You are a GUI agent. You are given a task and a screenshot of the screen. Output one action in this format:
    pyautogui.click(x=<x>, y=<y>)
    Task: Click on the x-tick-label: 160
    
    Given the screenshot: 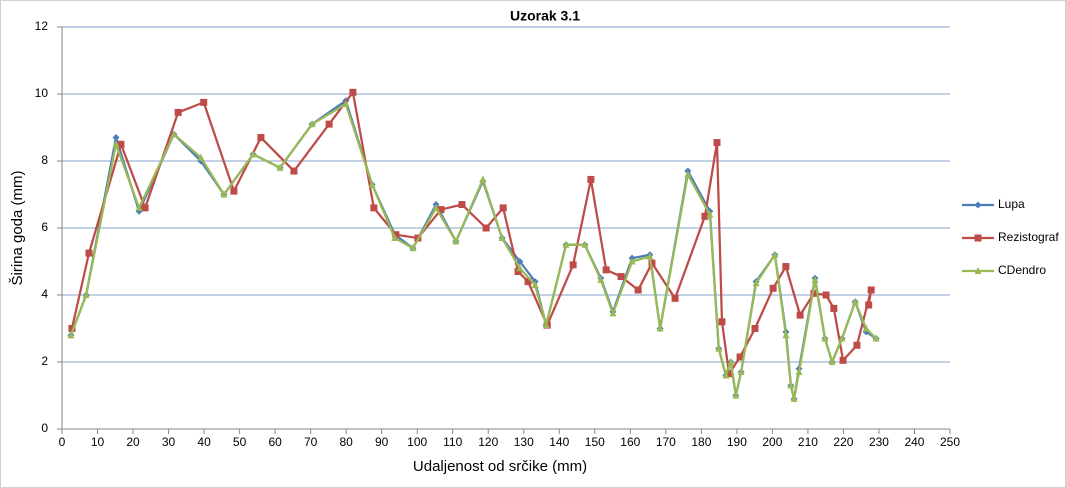 What is the action you would take?
    pyautogui.click(x=630, y=442)
    